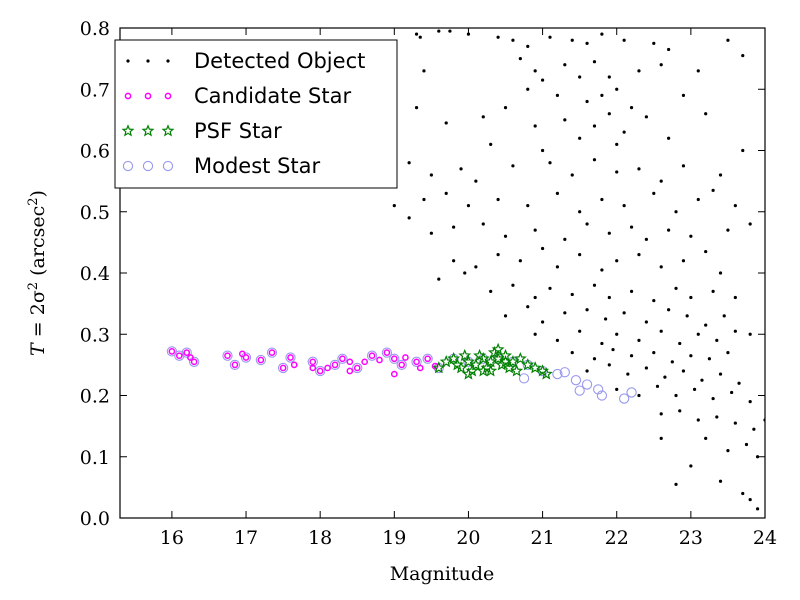  I want to click on legend-item: PSF Star, so click(201, 131).